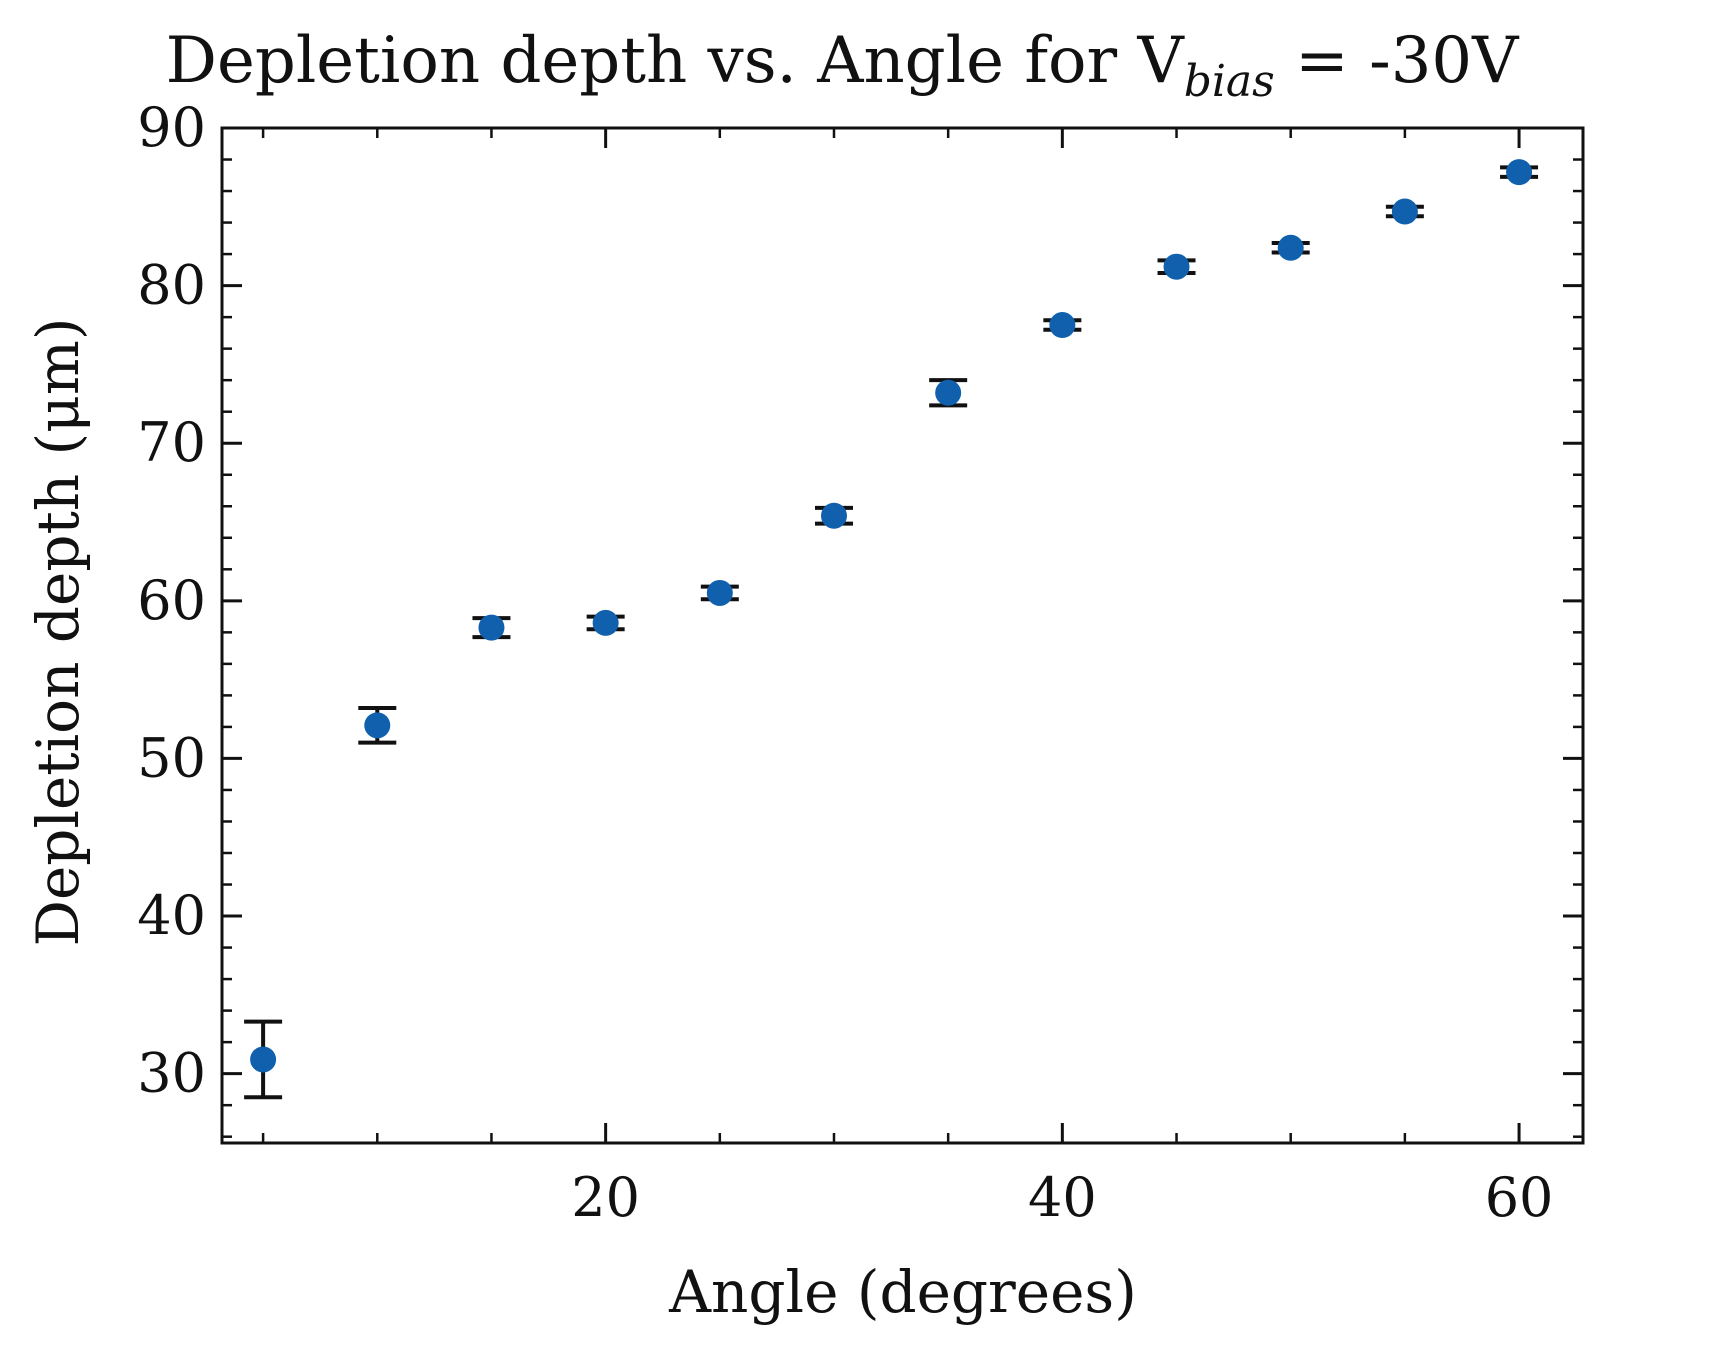  What do you see at coordinates (1397, 61) in the screenshot?
I see `chart-title-tail: = -30V` at bounding box center [1397, 61].